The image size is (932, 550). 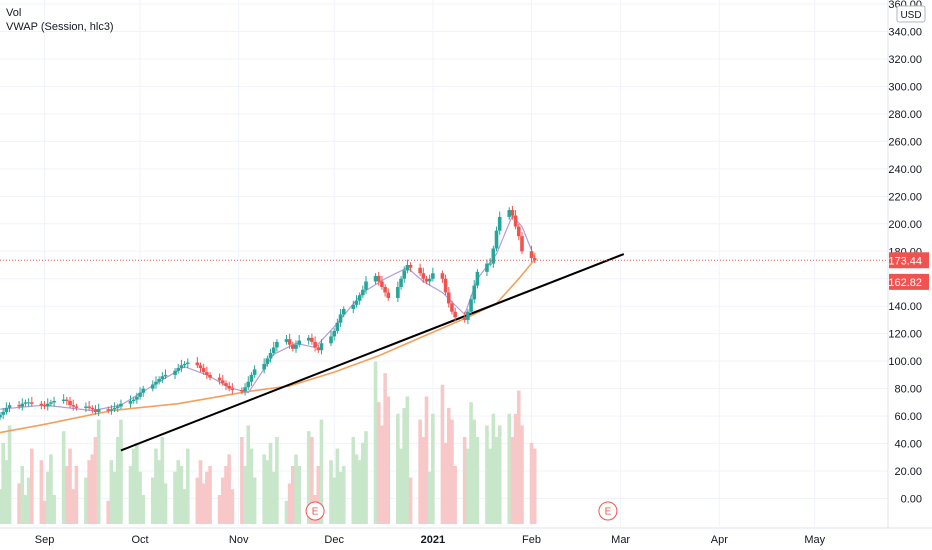 I want to click on time-axis: Sep Oct Nov Dec 2021 Feb Mar Apr May, so click(x=466, y=536).